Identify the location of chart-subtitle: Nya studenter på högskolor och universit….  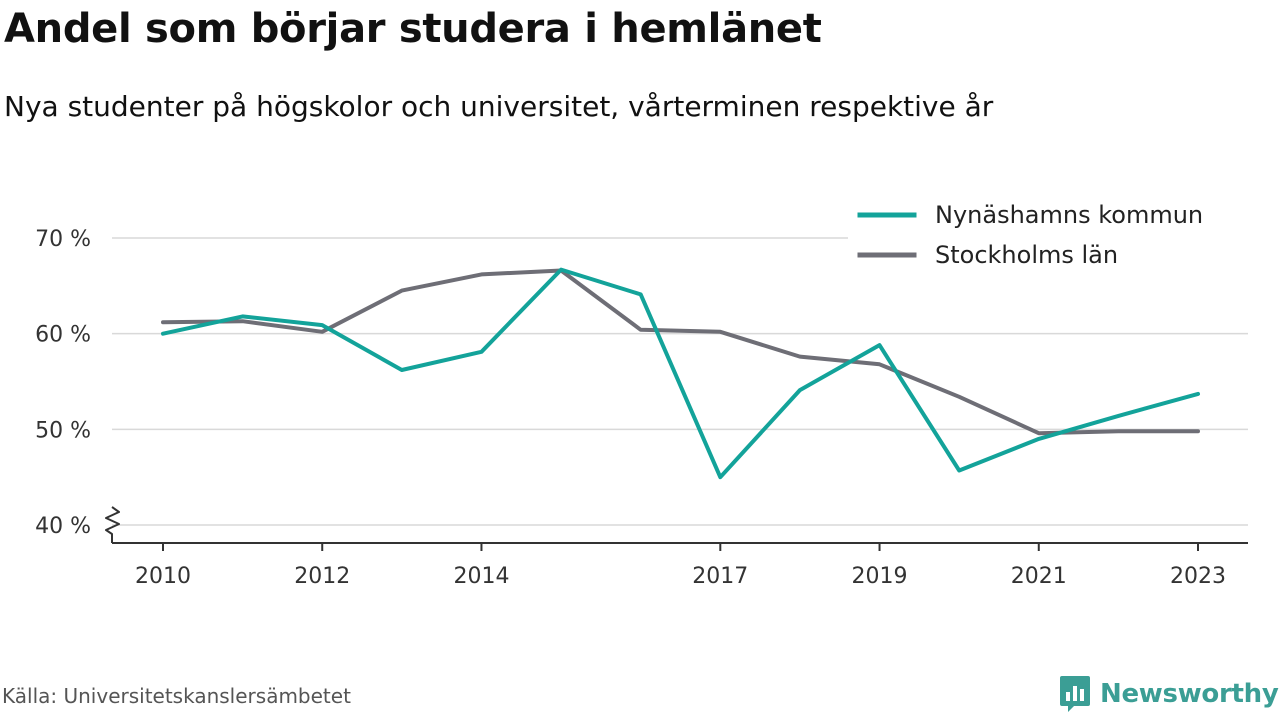
(499, 106).